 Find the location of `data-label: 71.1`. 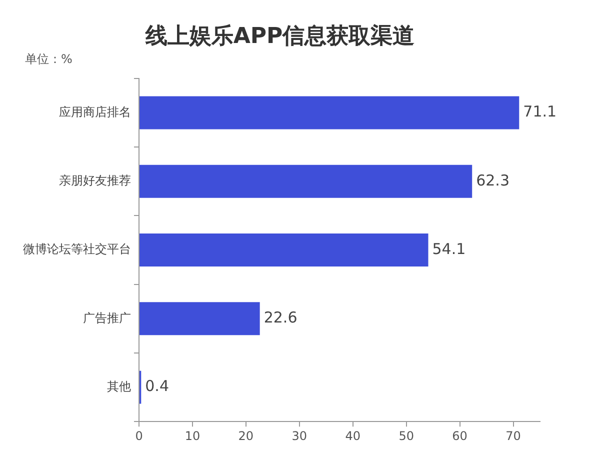

data-label: 71.1 is located at coordinates (540, 111).